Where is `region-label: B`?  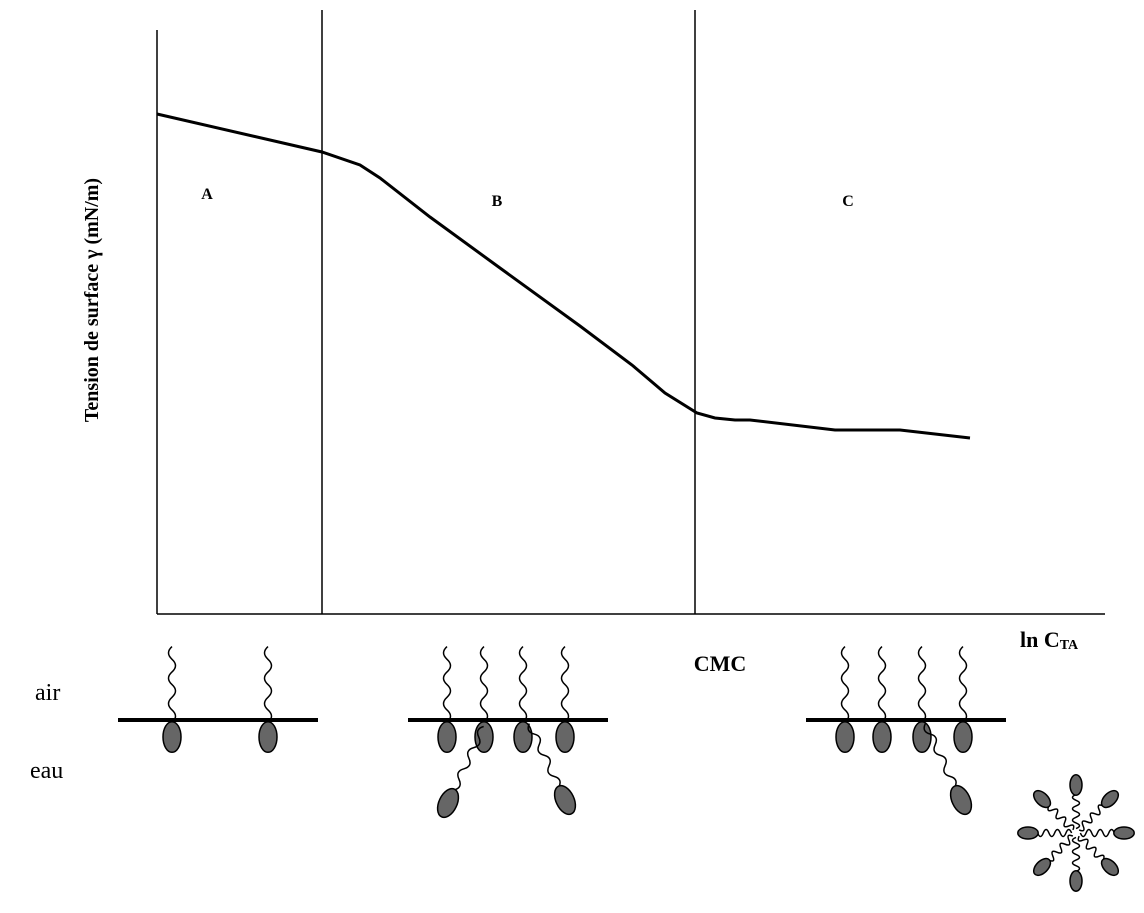
region-label: B is located at coordinates (497, 201).